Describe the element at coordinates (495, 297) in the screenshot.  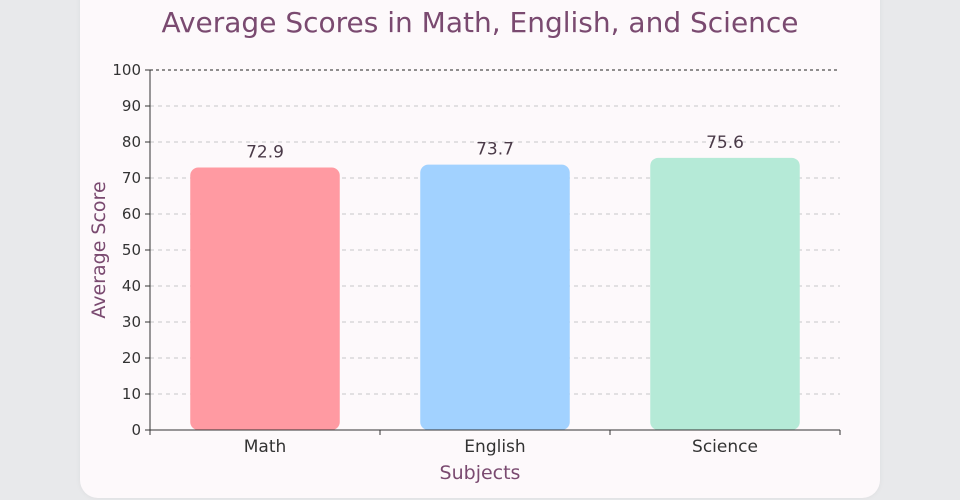
I see `bar-english` at that location.